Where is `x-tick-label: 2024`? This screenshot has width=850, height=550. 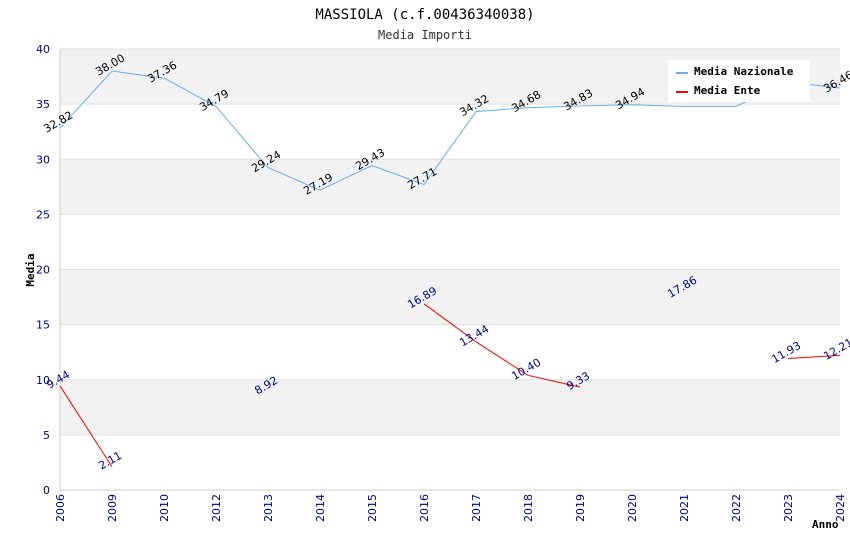 x-tick-label: 2024 is located at coordinates (840, 508).